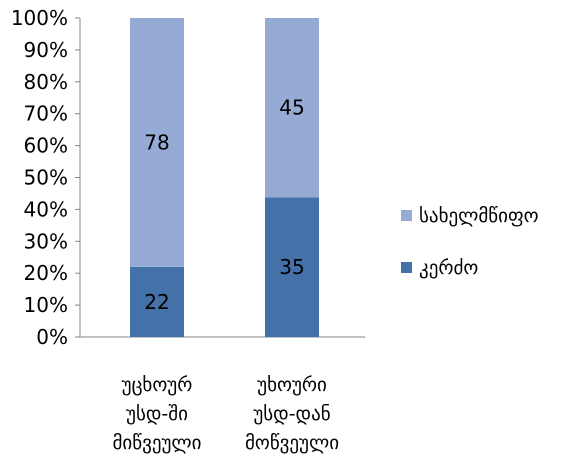  I want to click on y-tick-label: 100%, so click(39, 18).